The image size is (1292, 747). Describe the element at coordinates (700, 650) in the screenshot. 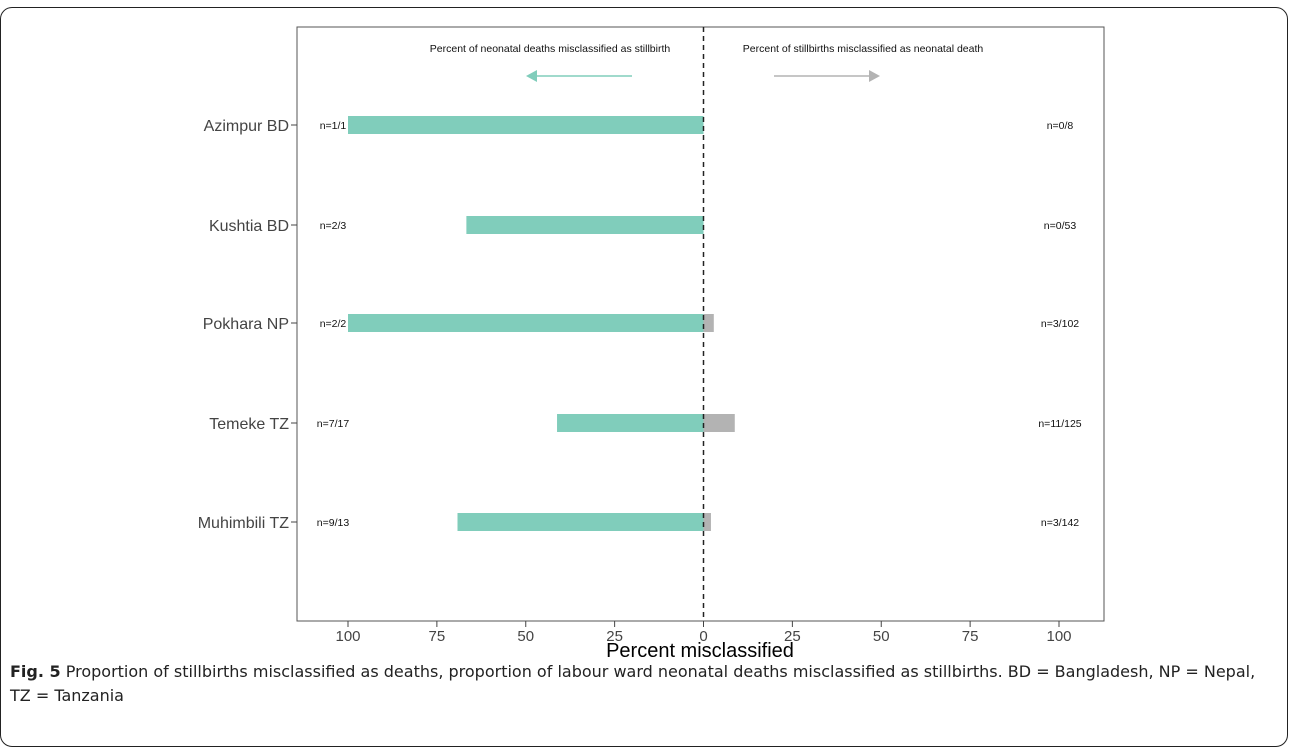

I see `x-axis-title: Percent misclassified` at that location.